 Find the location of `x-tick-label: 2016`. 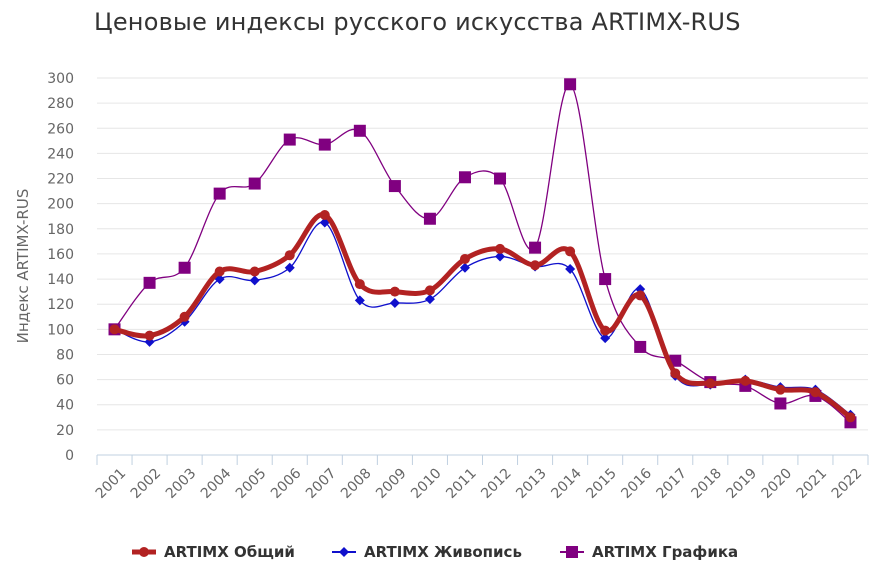

x-tick-label: 2016 is located at coordinates (636, 483).